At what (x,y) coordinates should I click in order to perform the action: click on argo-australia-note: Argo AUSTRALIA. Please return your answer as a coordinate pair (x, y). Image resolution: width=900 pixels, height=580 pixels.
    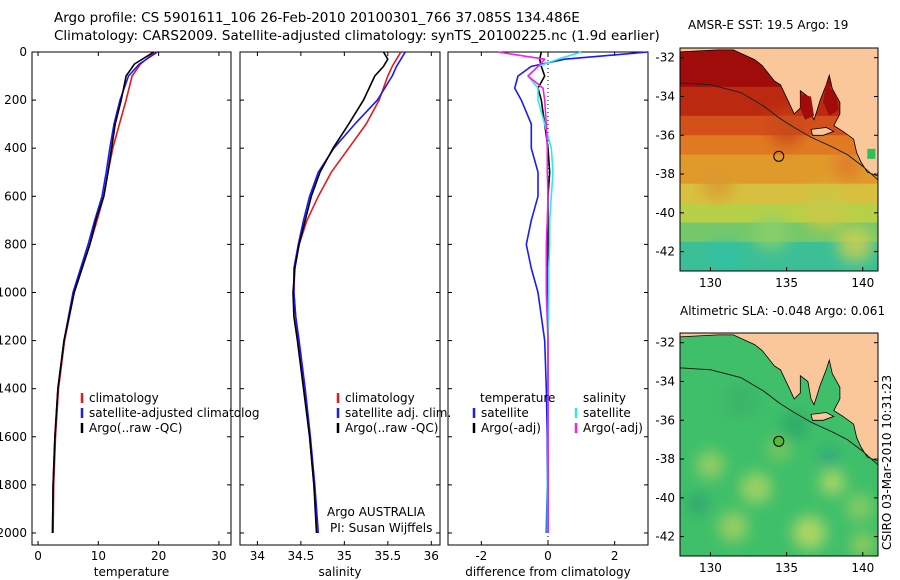
    Looking at the image, I should click on (376, 512).